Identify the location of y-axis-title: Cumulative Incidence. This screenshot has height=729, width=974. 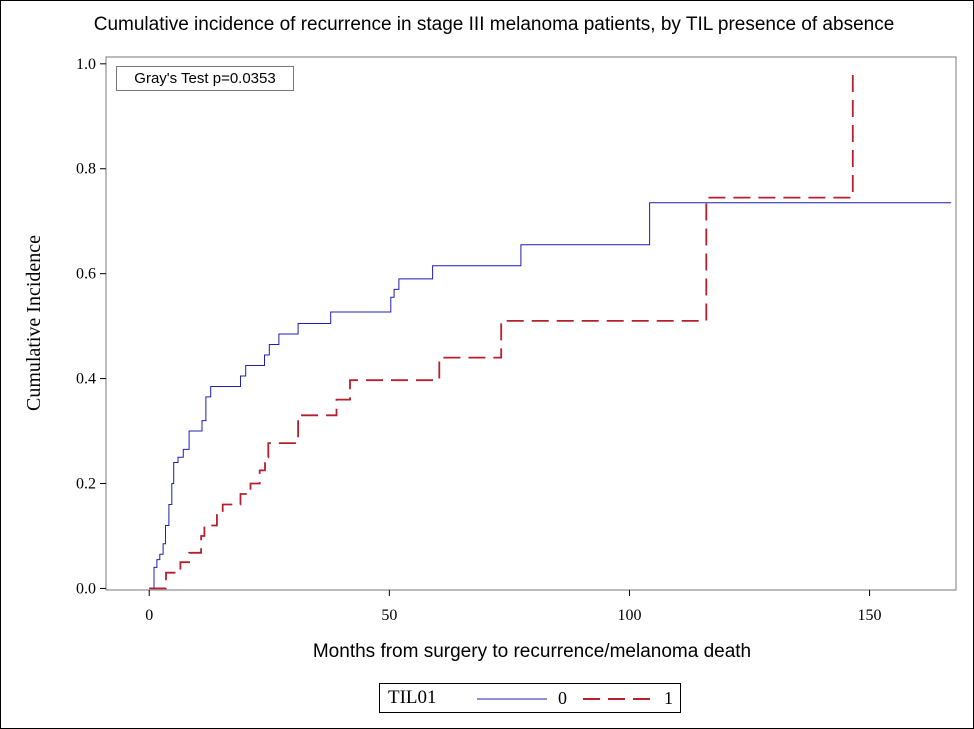
(34, 323).